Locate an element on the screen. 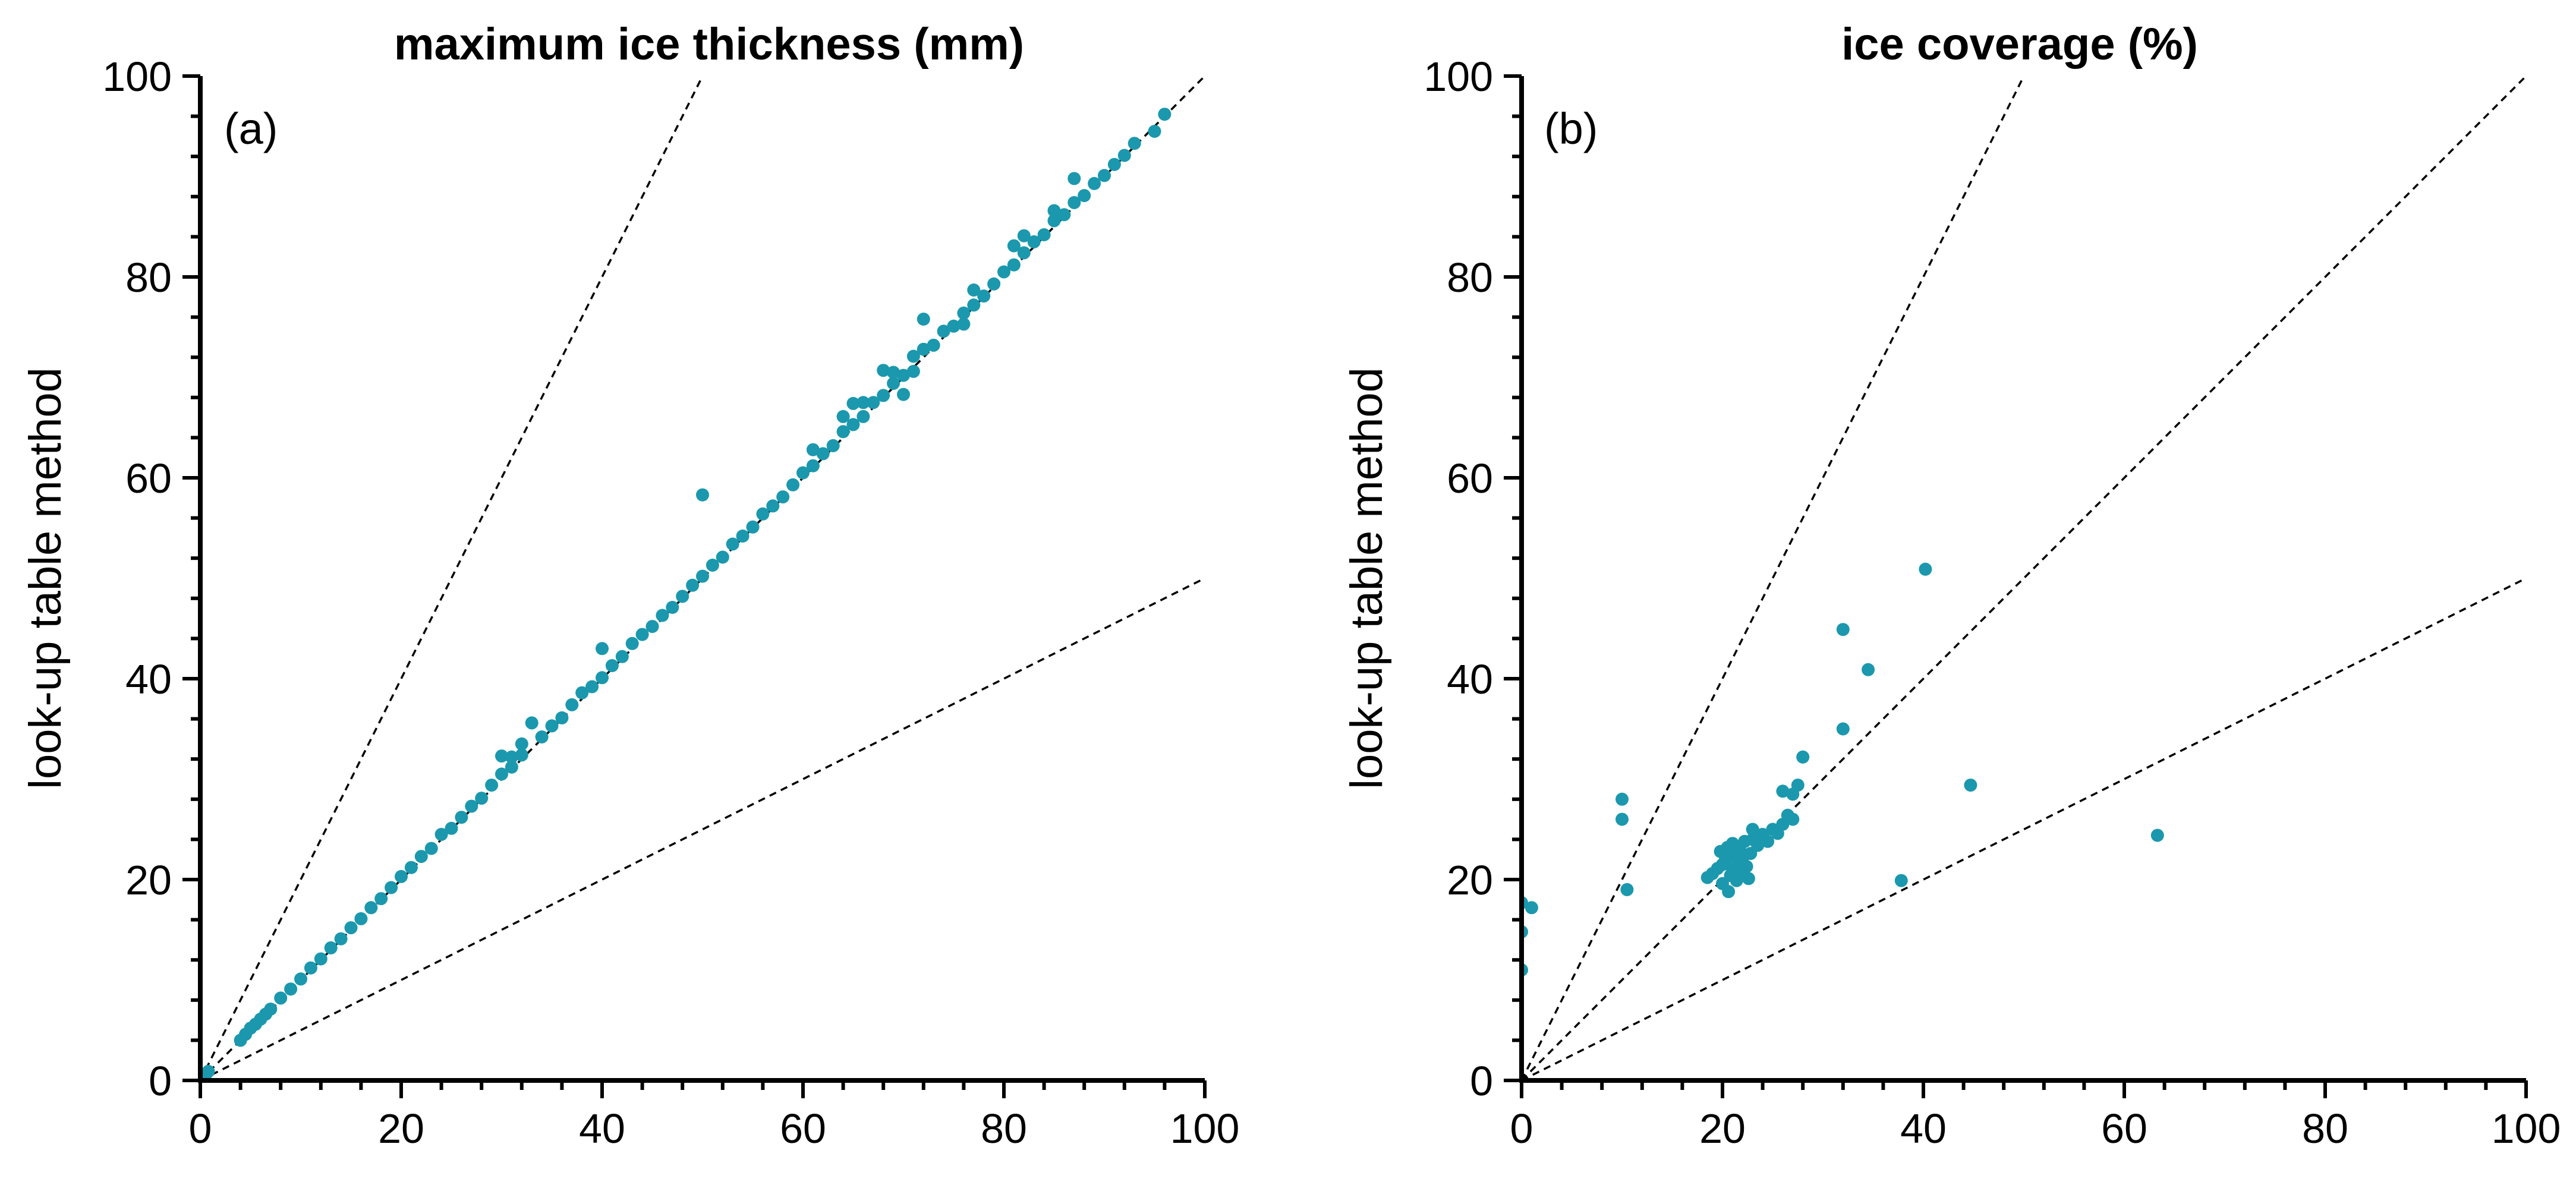  chart-title: ice coverage (%) is located at coordinates (2019, 44).